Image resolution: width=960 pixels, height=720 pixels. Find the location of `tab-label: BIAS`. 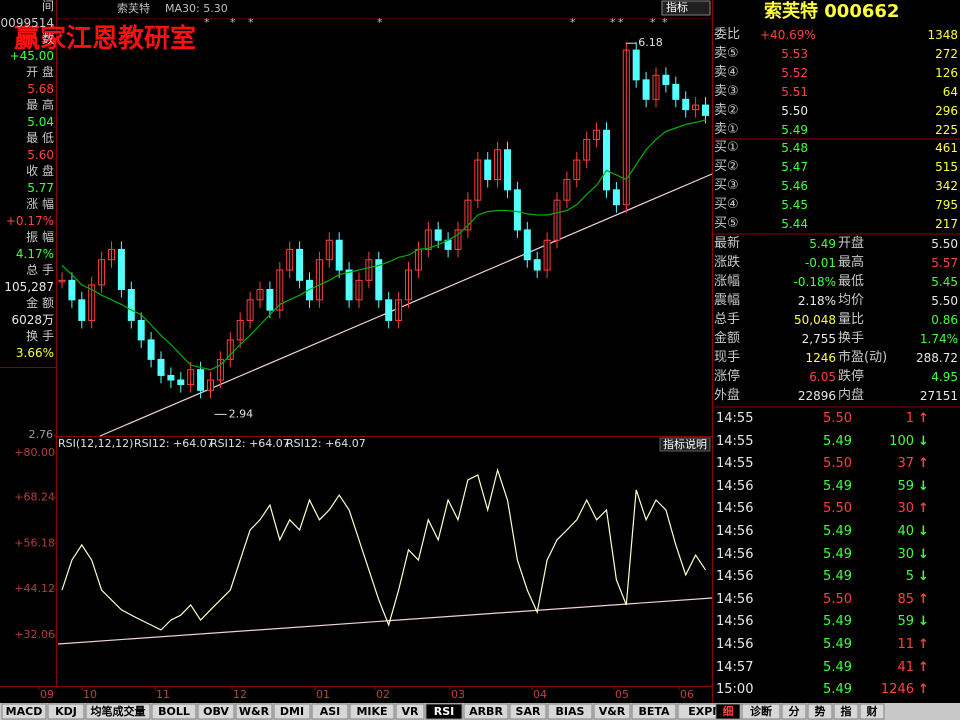

tab-label: BIAS is located at coordinates (570, 711).